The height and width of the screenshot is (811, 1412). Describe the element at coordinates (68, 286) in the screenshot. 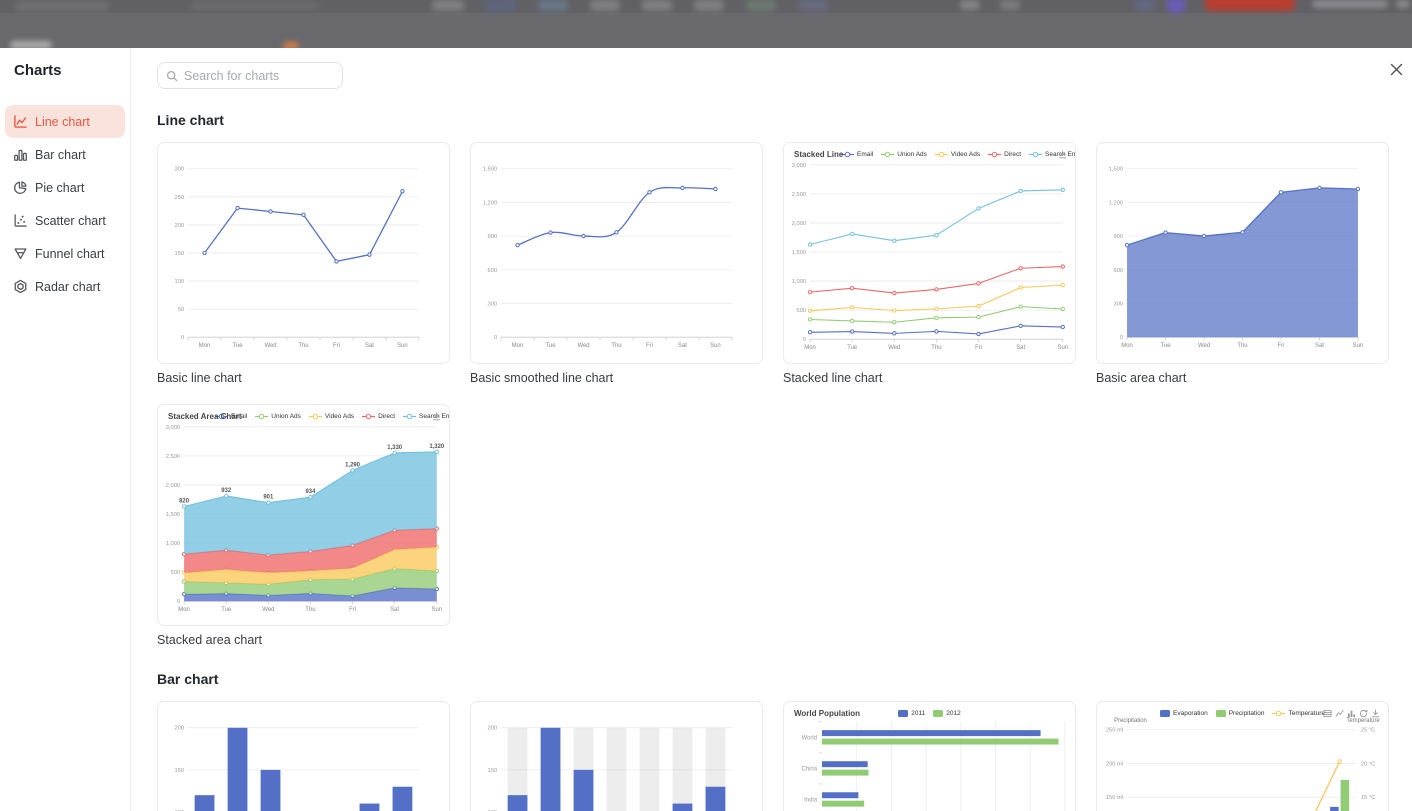

I see `sidebar-item-label: Radar chart` at that location.